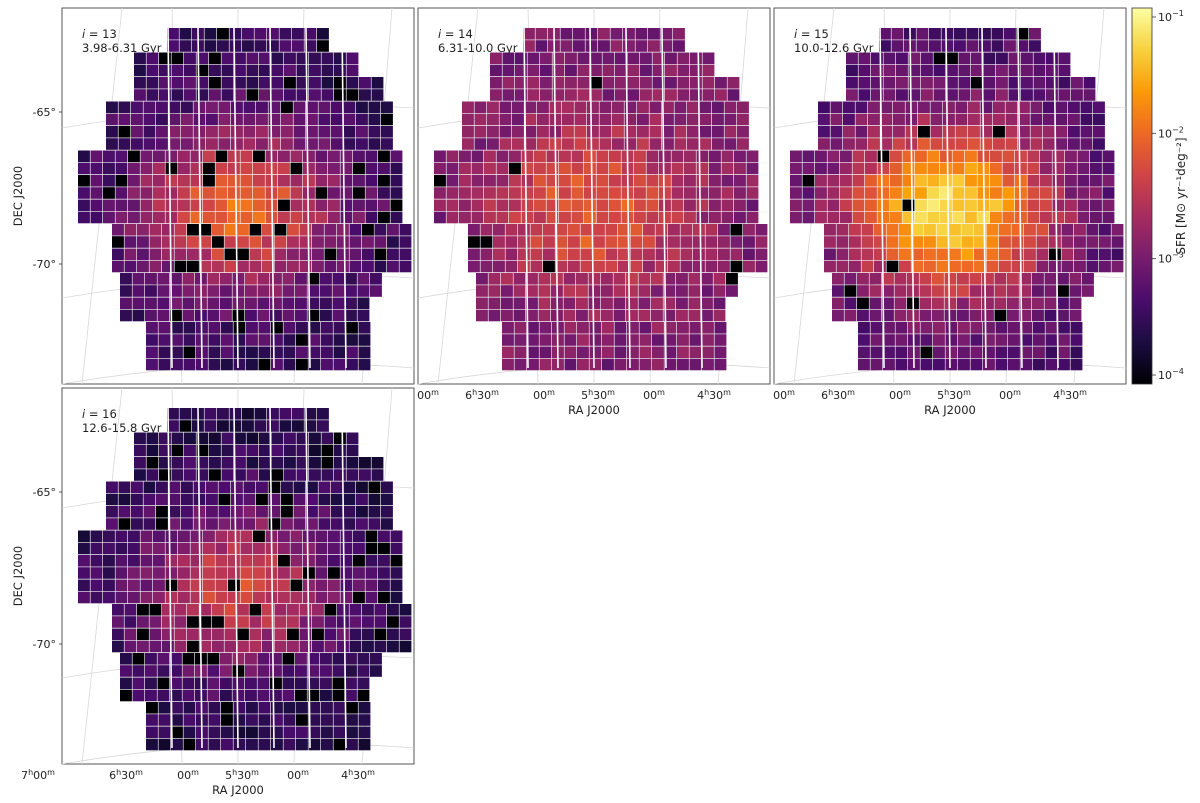 The height and width of the screenshot is (803, 1200). What do you see at coordinates (44, 112) in the screenshot?
I see `dec-tick-label: -65°` at bounding box center [44, 112].